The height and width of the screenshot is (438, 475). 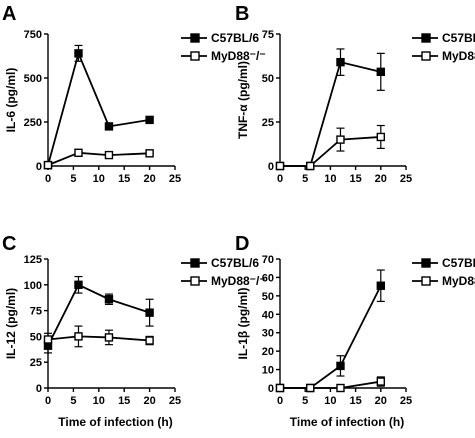 I want to click on y-axis-label: IL-12 (pg/ml), so click(x=11, y=323).